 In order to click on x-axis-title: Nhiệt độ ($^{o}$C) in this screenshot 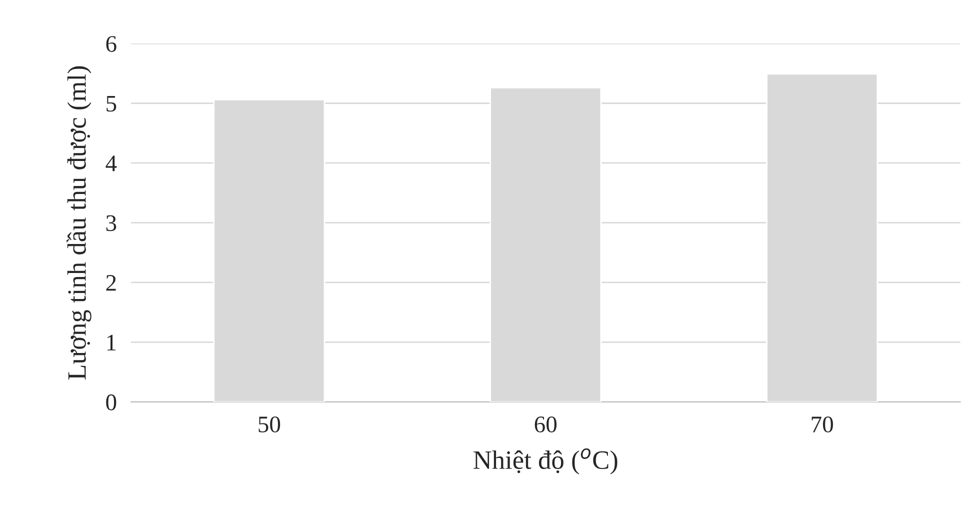, I will do `click(546, 461)`.